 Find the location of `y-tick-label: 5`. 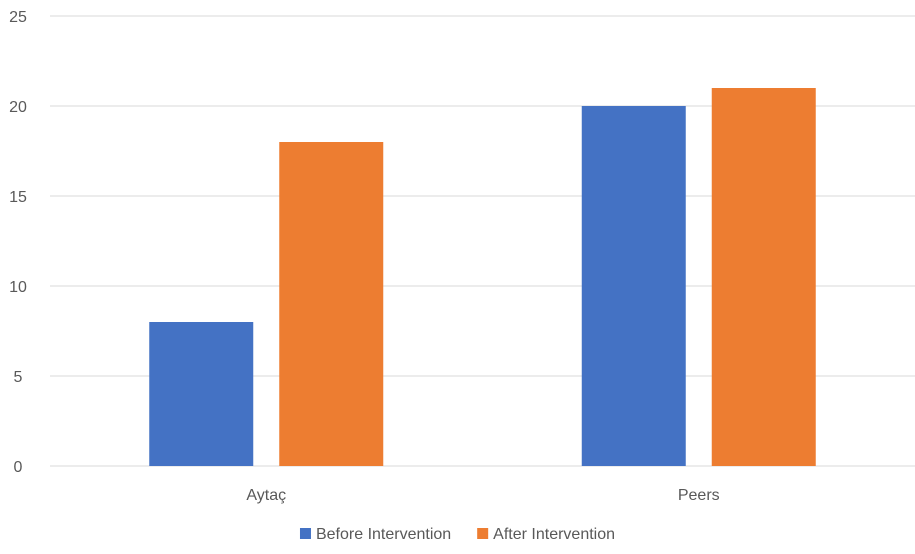

y-tick-label: 5 is located at coordinates (18, 377).